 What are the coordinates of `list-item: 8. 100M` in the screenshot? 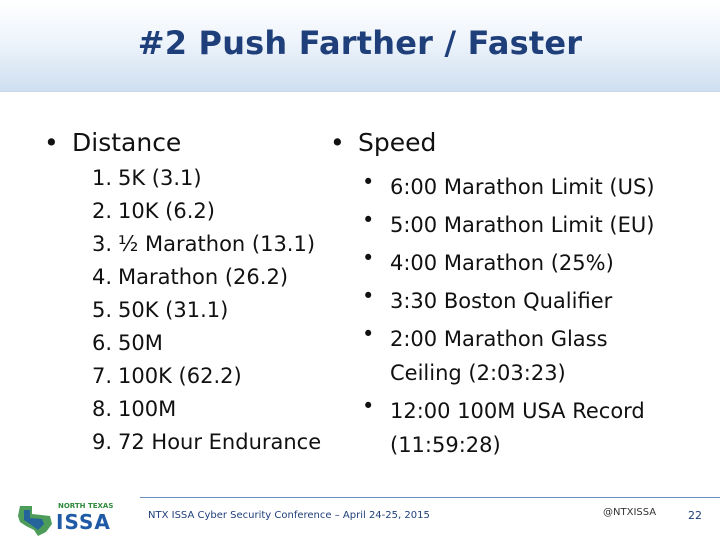 It's located at (195, 413).